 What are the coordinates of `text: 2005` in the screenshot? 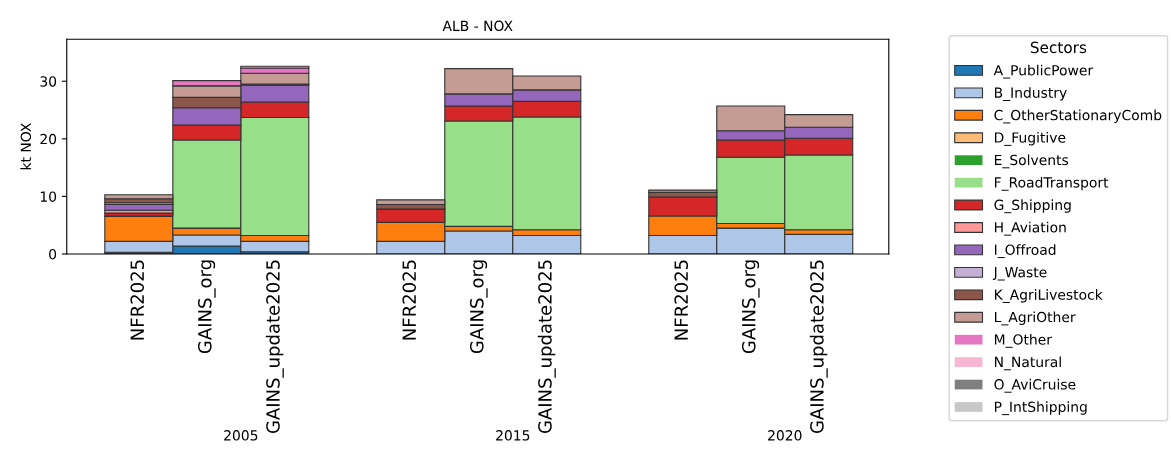 It's located at (241, 435).